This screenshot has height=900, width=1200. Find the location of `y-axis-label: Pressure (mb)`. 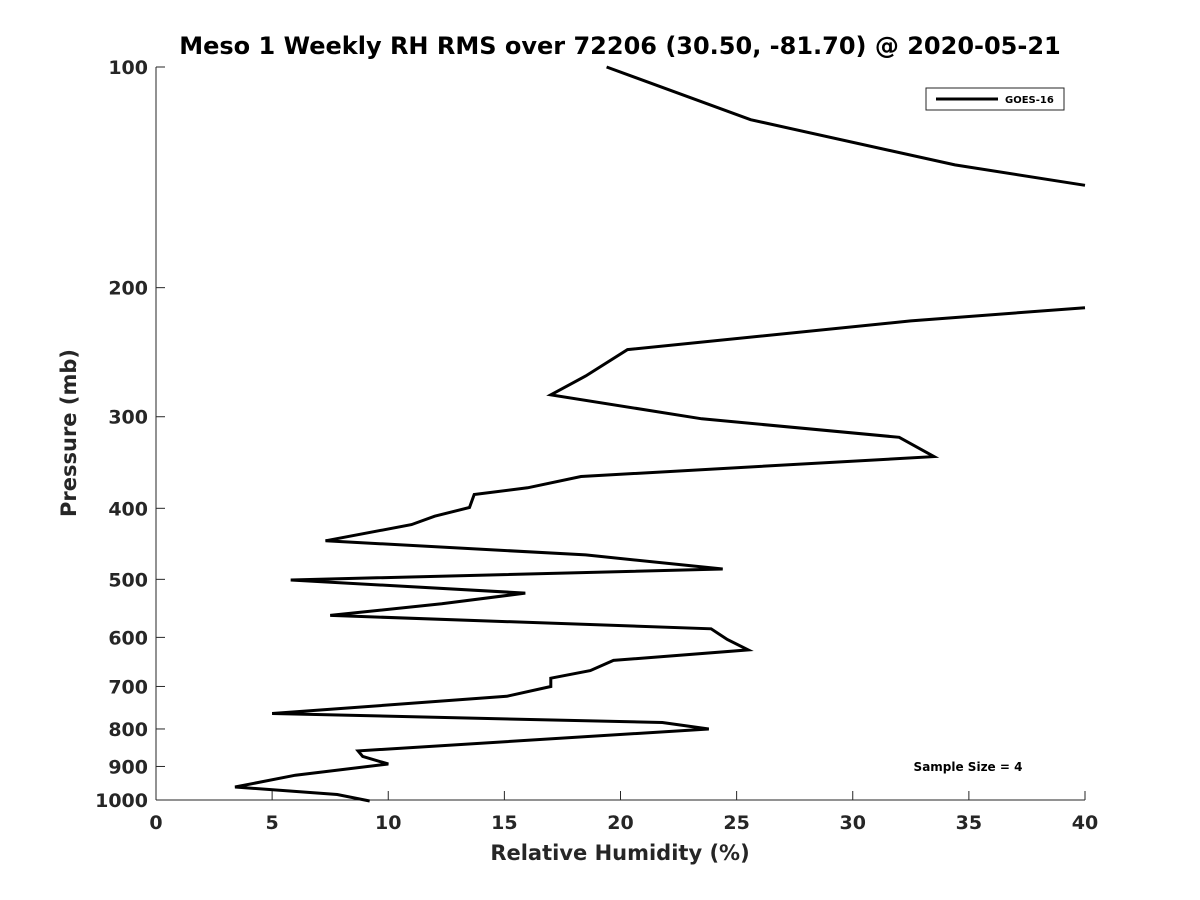

y-axis-label: Pressure (mb) is located at coordinates (69, 433).